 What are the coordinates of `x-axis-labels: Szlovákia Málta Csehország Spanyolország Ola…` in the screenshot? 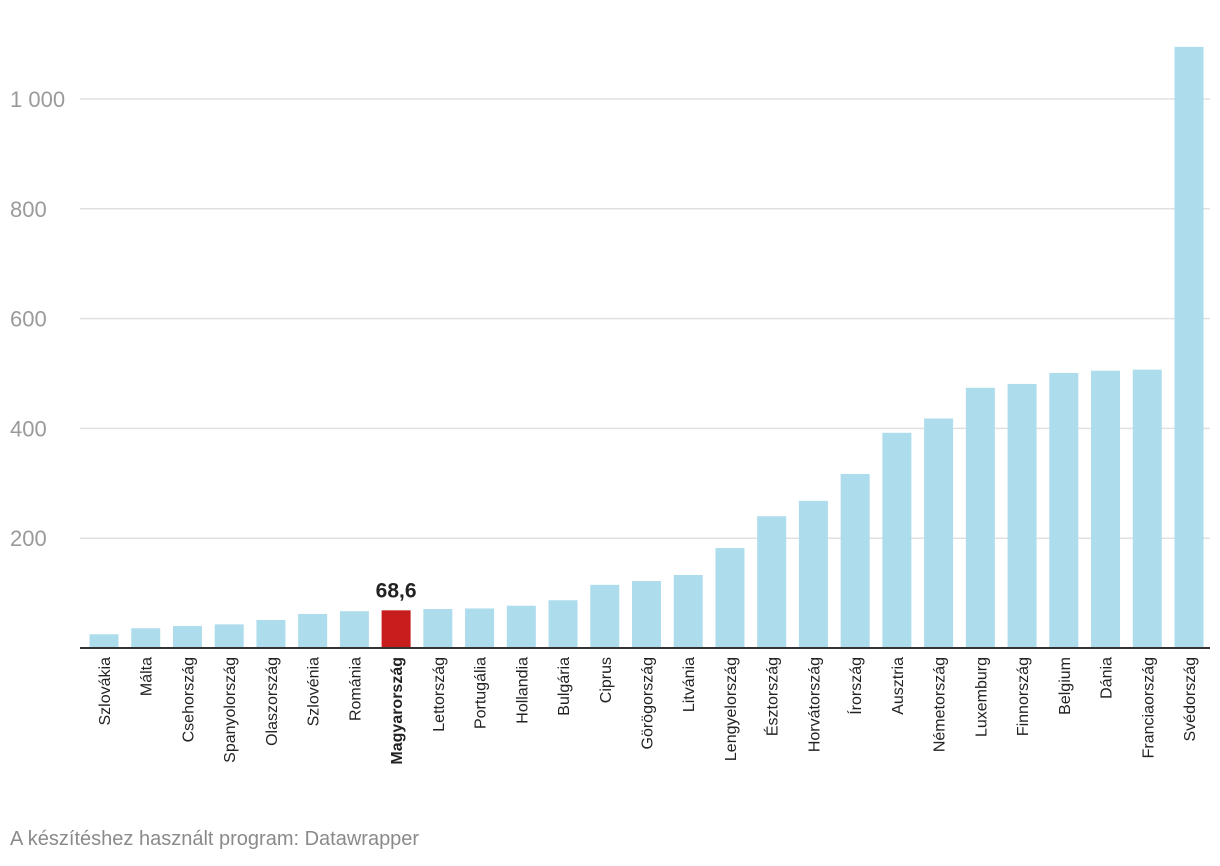 It's located at (648, 711).